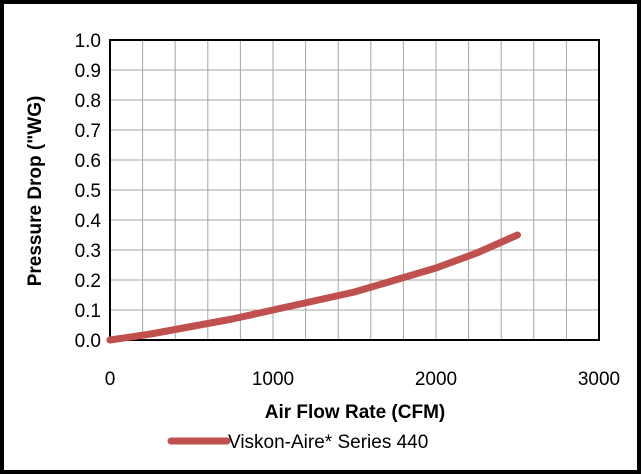  Describe the element at coordinates (599, 379) in the screenshot. I see `x-tick-label: 3000` at that location.